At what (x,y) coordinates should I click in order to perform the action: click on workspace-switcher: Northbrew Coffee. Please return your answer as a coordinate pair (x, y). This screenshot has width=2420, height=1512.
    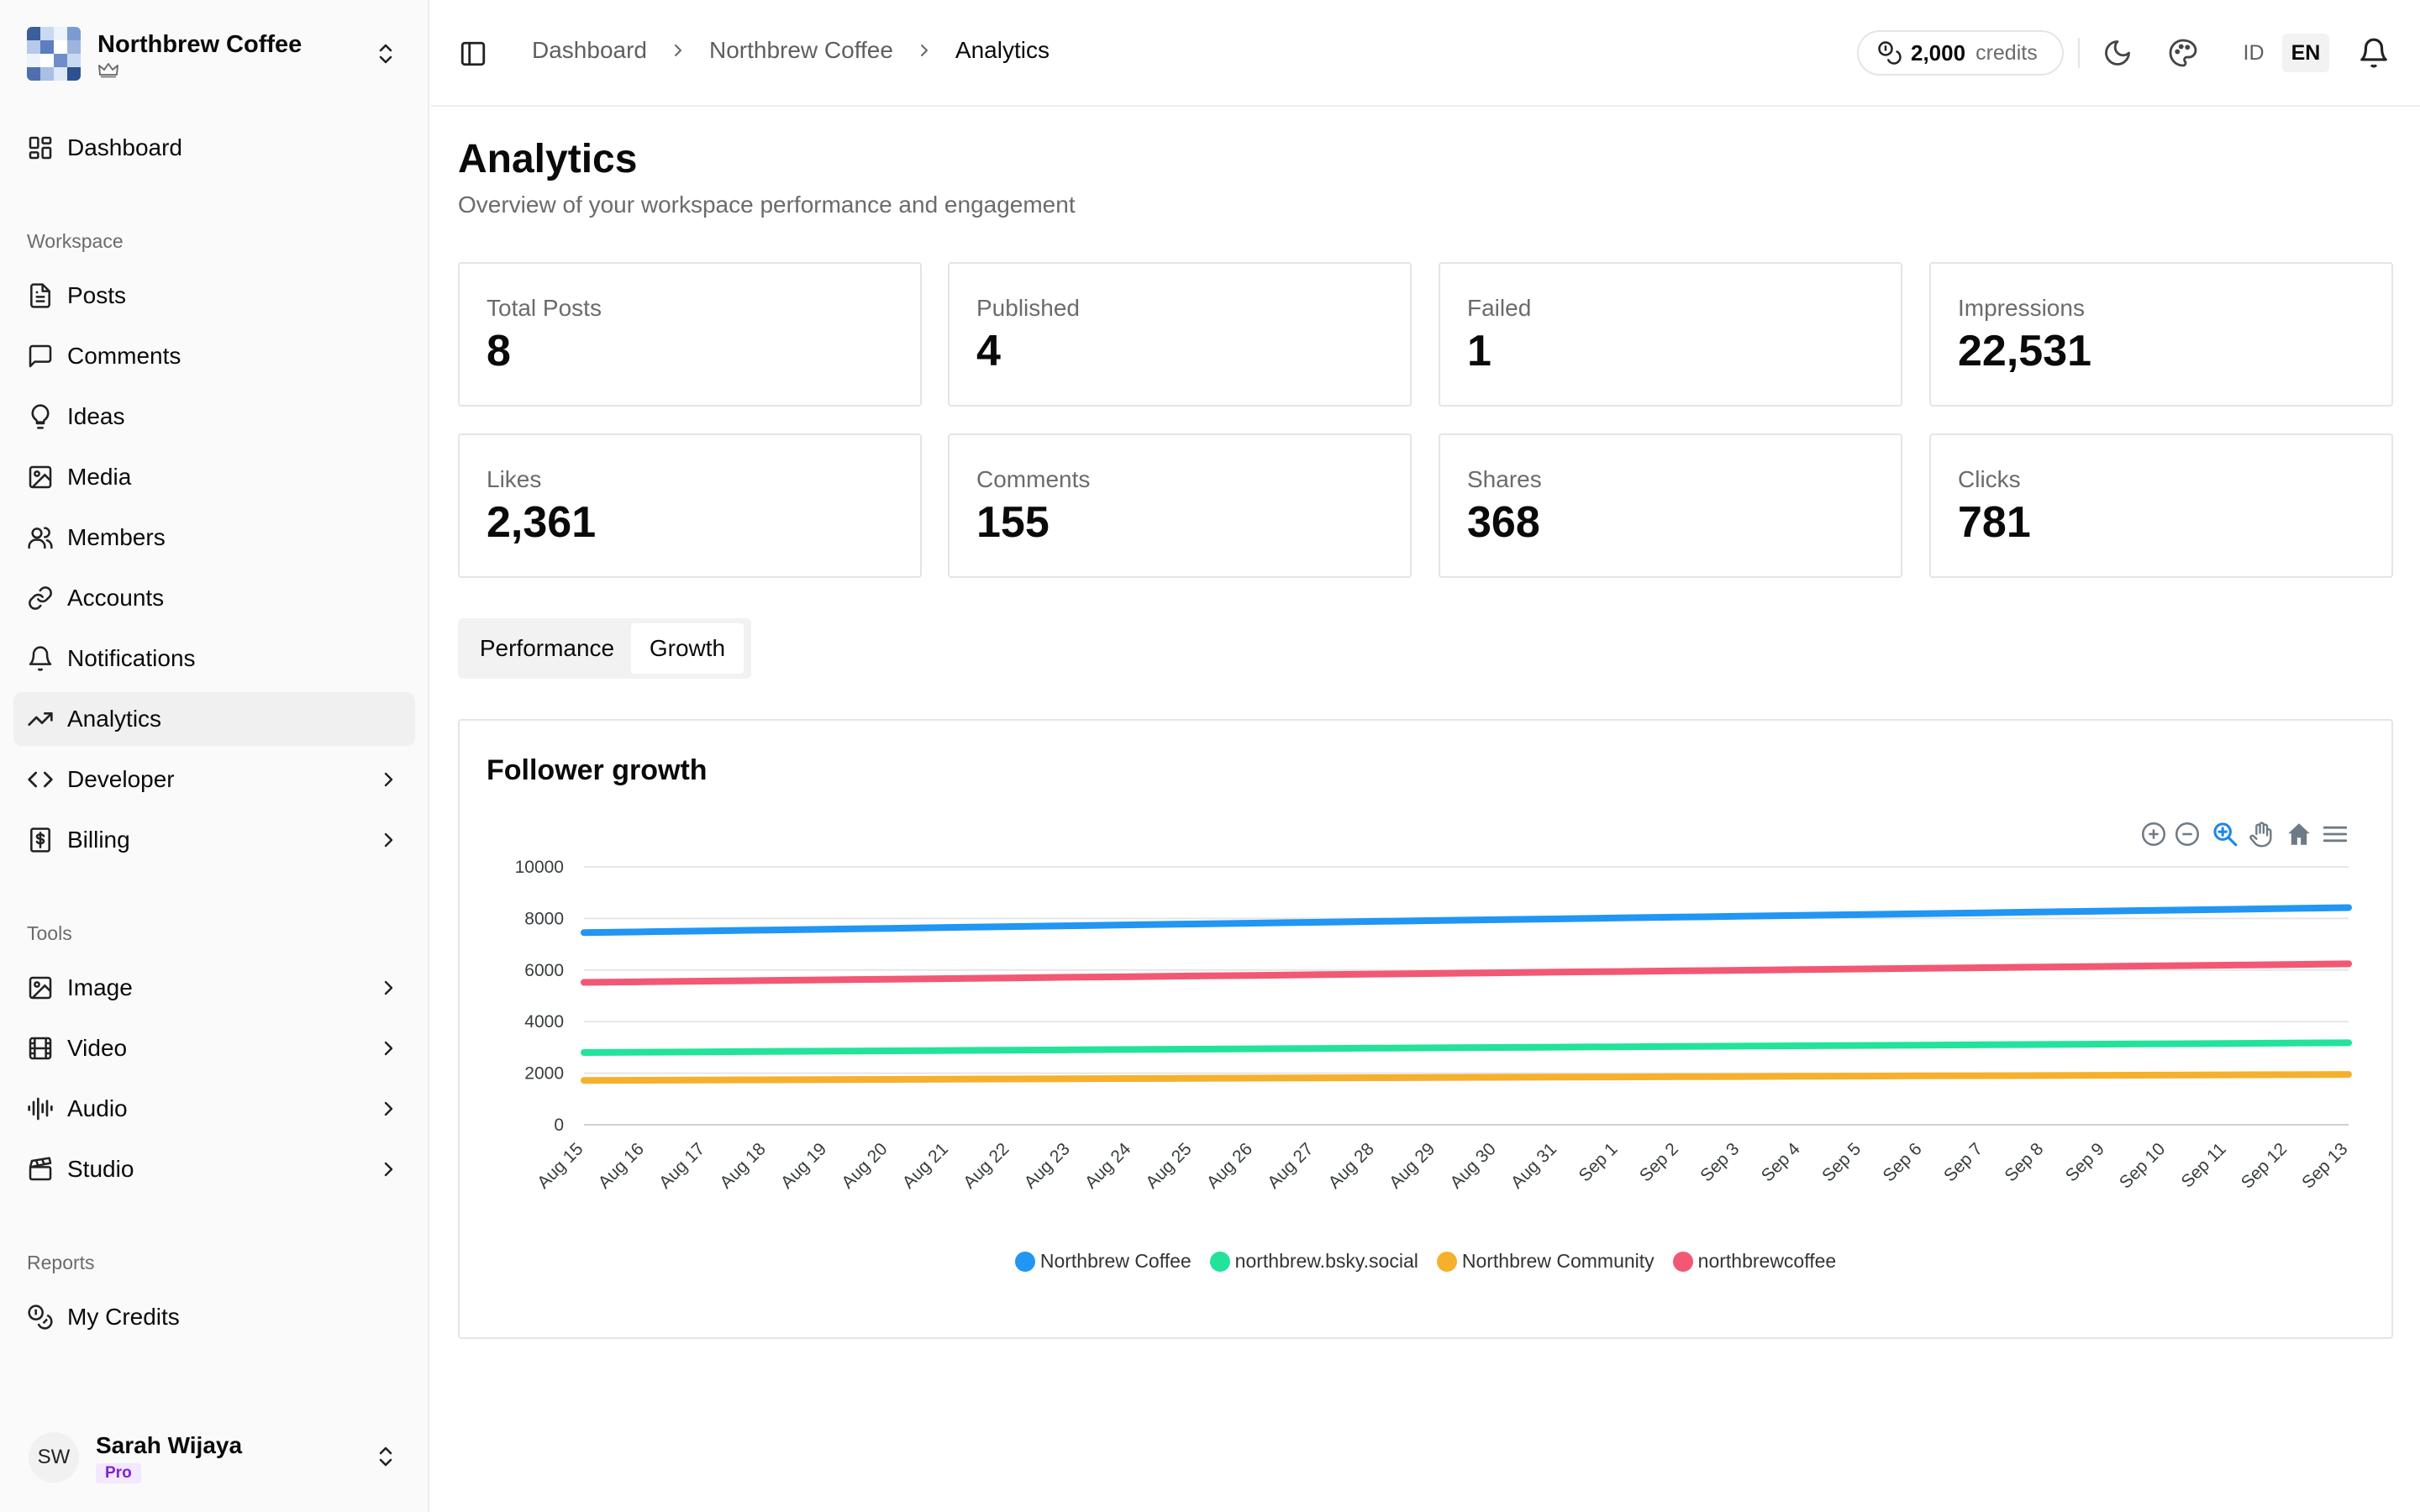
    Looking at the image, I should click on (214, 54).